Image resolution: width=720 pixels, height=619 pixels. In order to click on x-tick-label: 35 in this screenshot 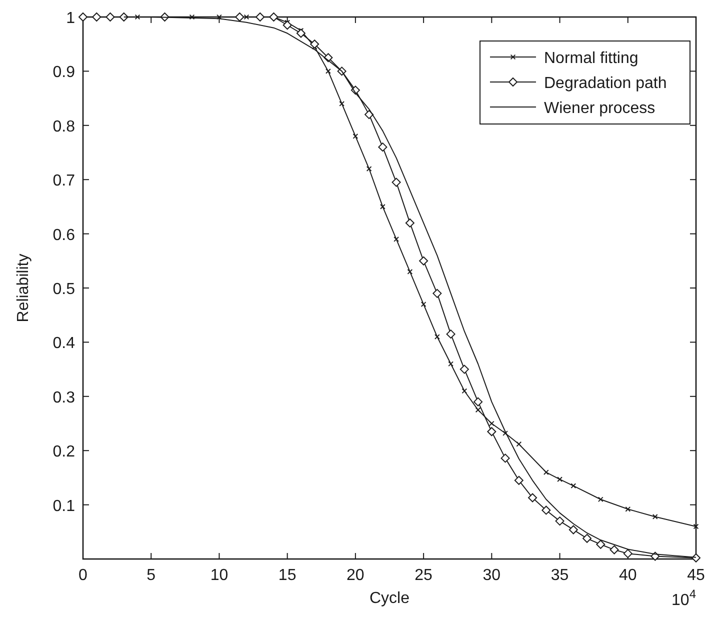, I will do `click(559, 575)`.